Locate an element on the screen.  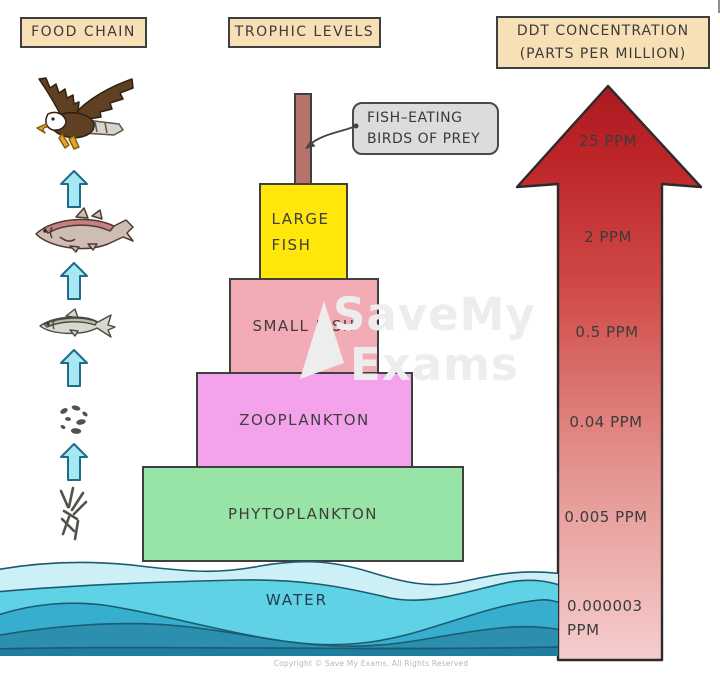
trophic-level-label: ZOOPLANKTON is located at coordinates (304, 420).